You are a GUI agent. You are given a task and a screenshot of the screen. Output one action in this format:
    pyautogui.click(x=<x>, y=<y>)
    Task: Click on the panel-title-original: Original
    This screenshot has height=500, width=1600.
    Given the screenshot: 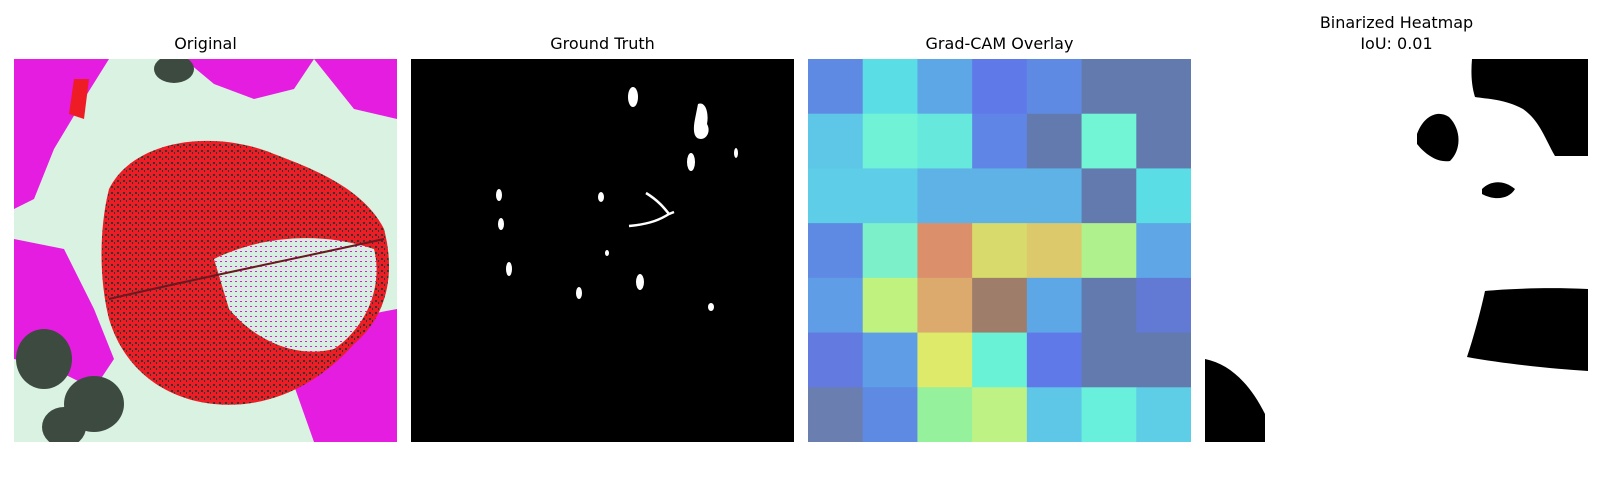 What is the action you would take?
    pyautogui.click(x=205, y=43)
    